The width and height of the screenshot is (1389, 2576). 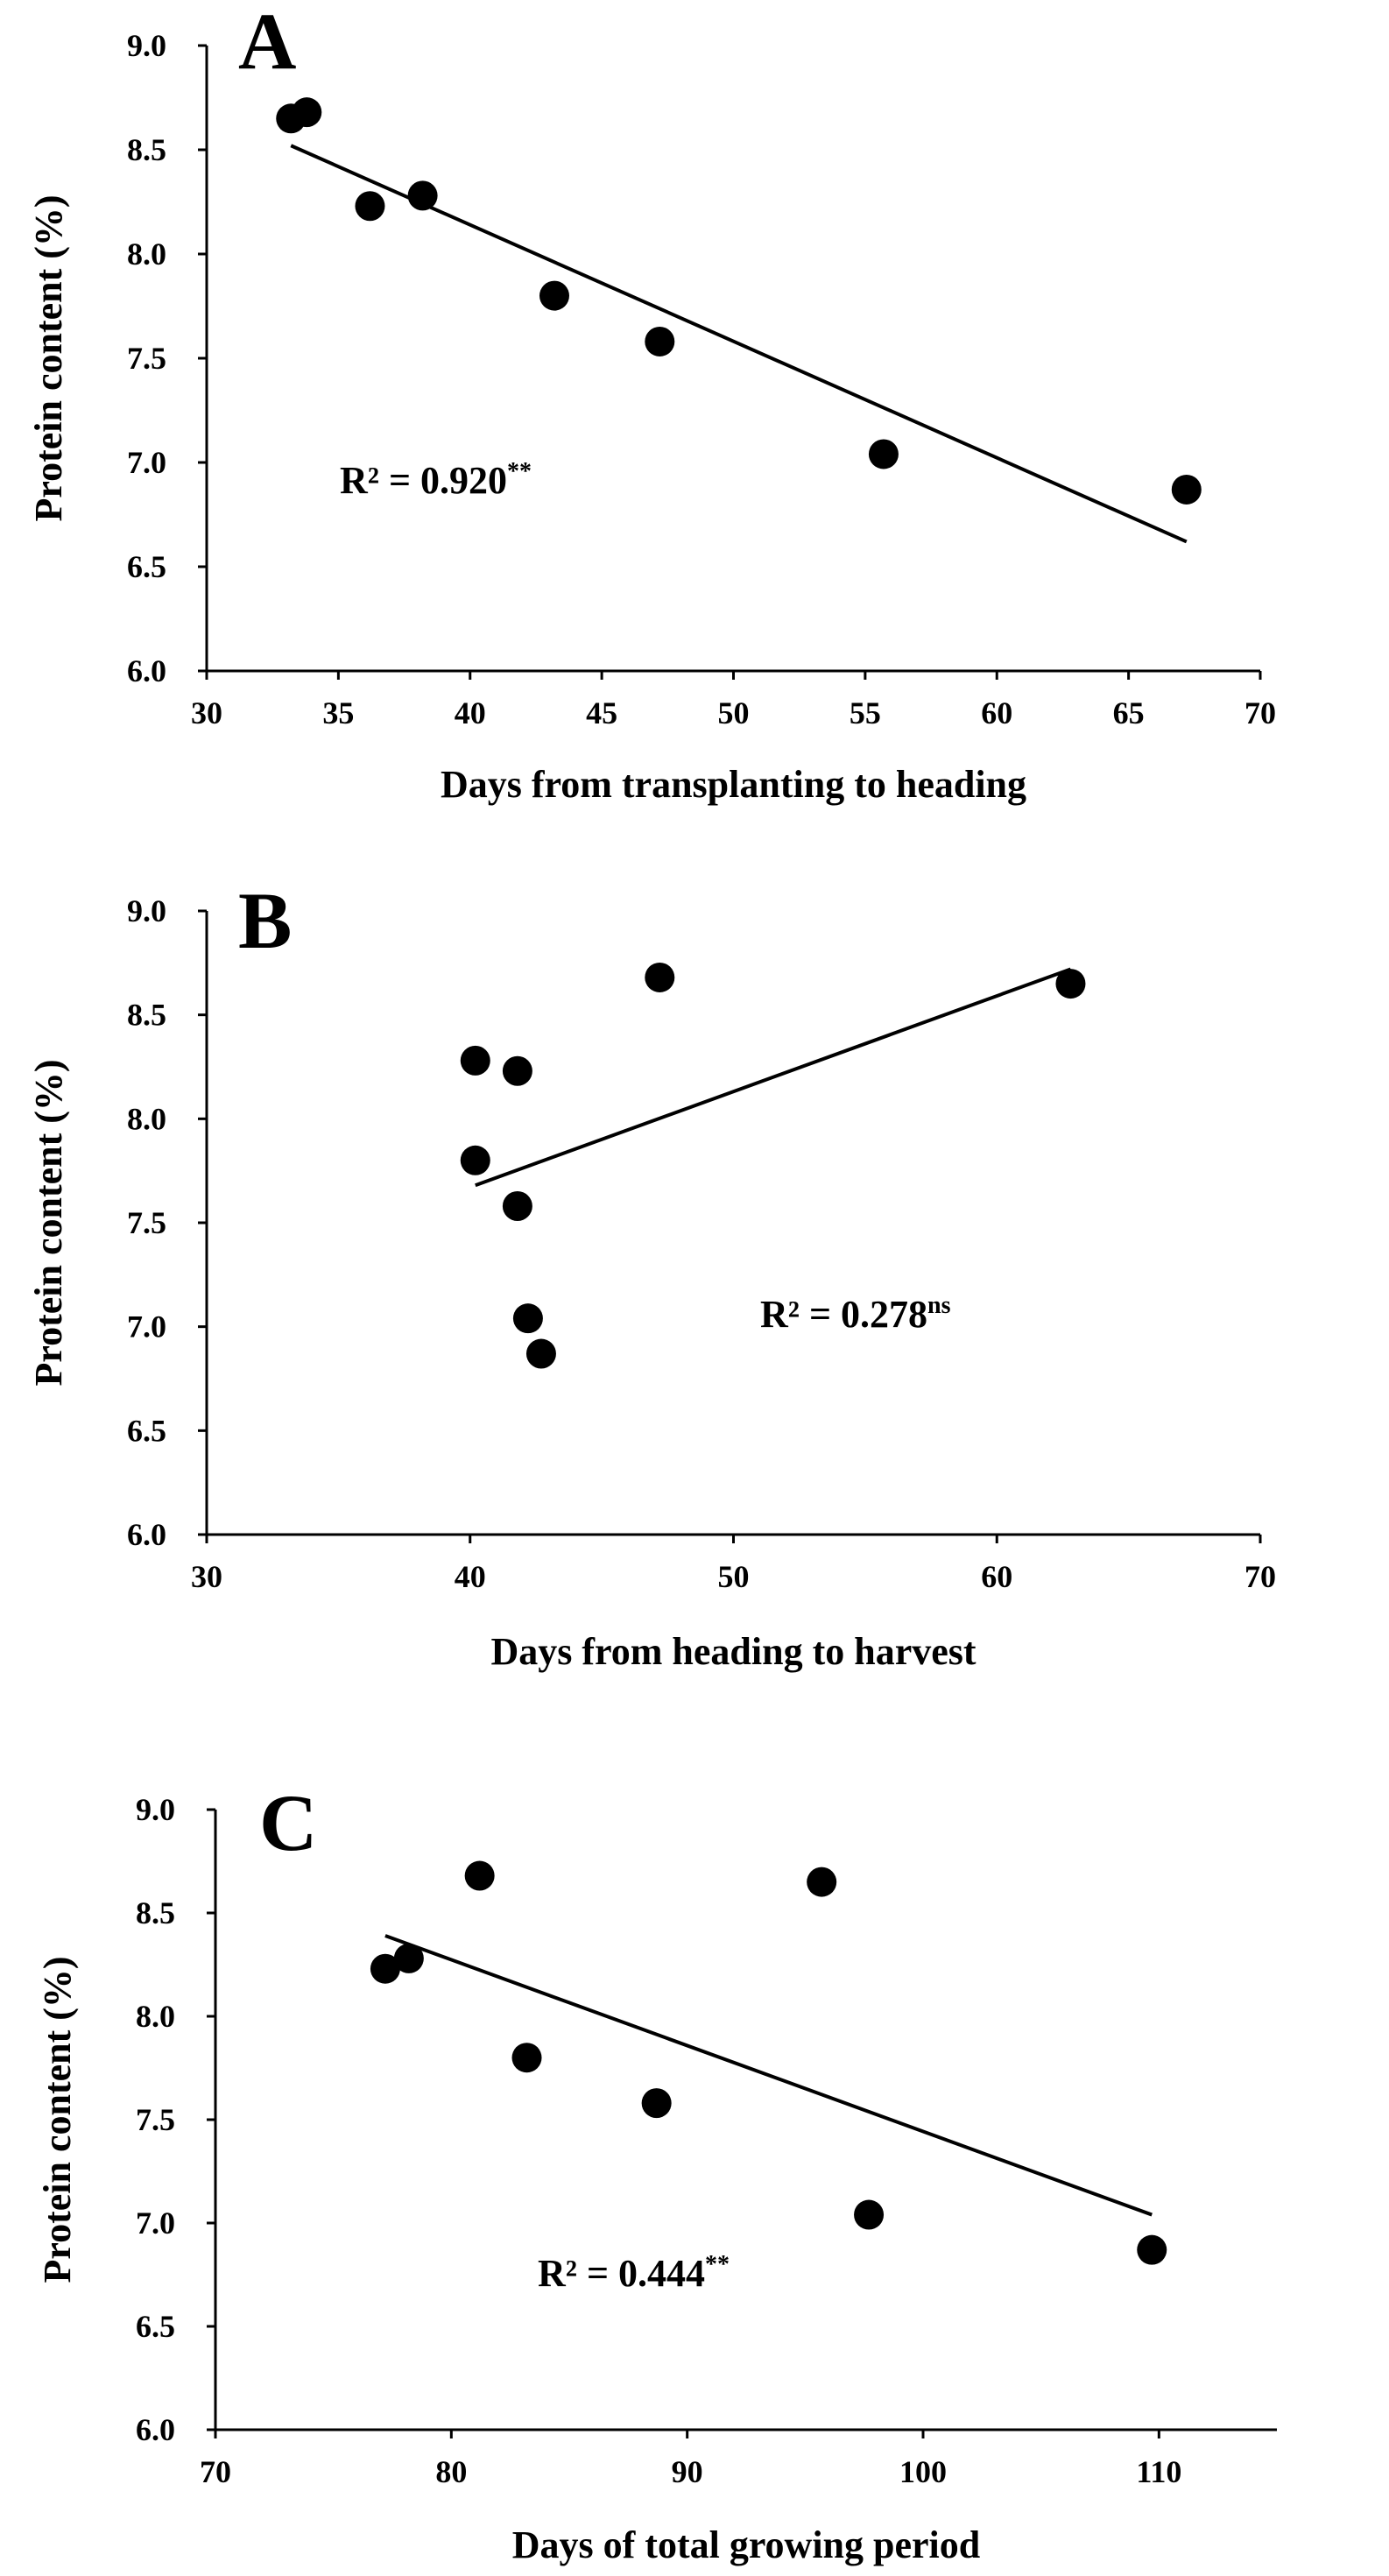 I want to click on panel-letter: B, so click(x=265, y=920).